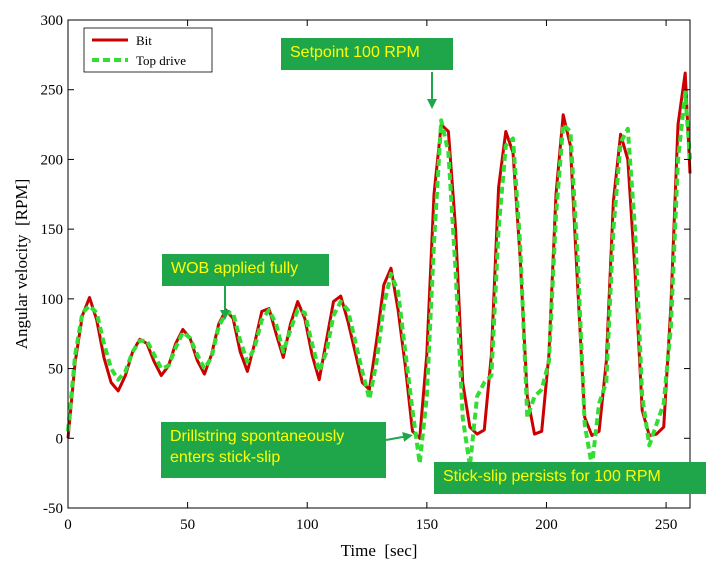 This screenshot has width=707, height=576. What do you see at coordinates (245, 270) in the screenshot?
I see `annotation-wob-applied: WOB applied fully` at bounding box center [245, 270].